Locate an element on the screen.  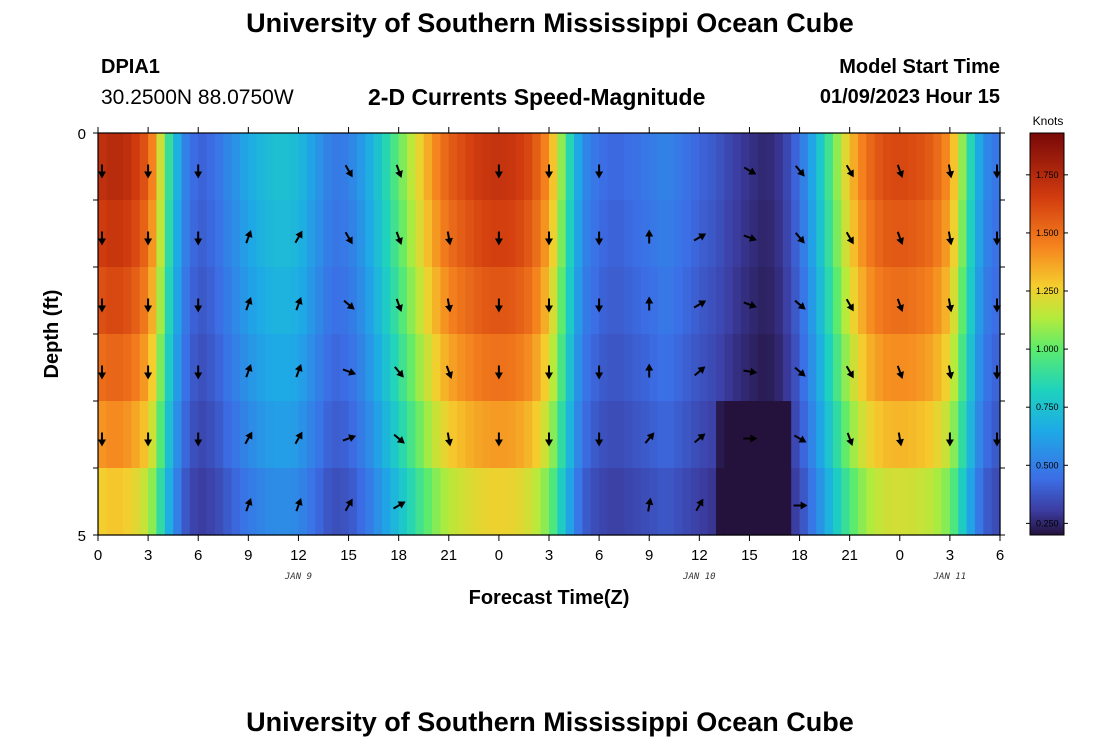
x-tick-label: 21 is located at coordinates (849, 555).